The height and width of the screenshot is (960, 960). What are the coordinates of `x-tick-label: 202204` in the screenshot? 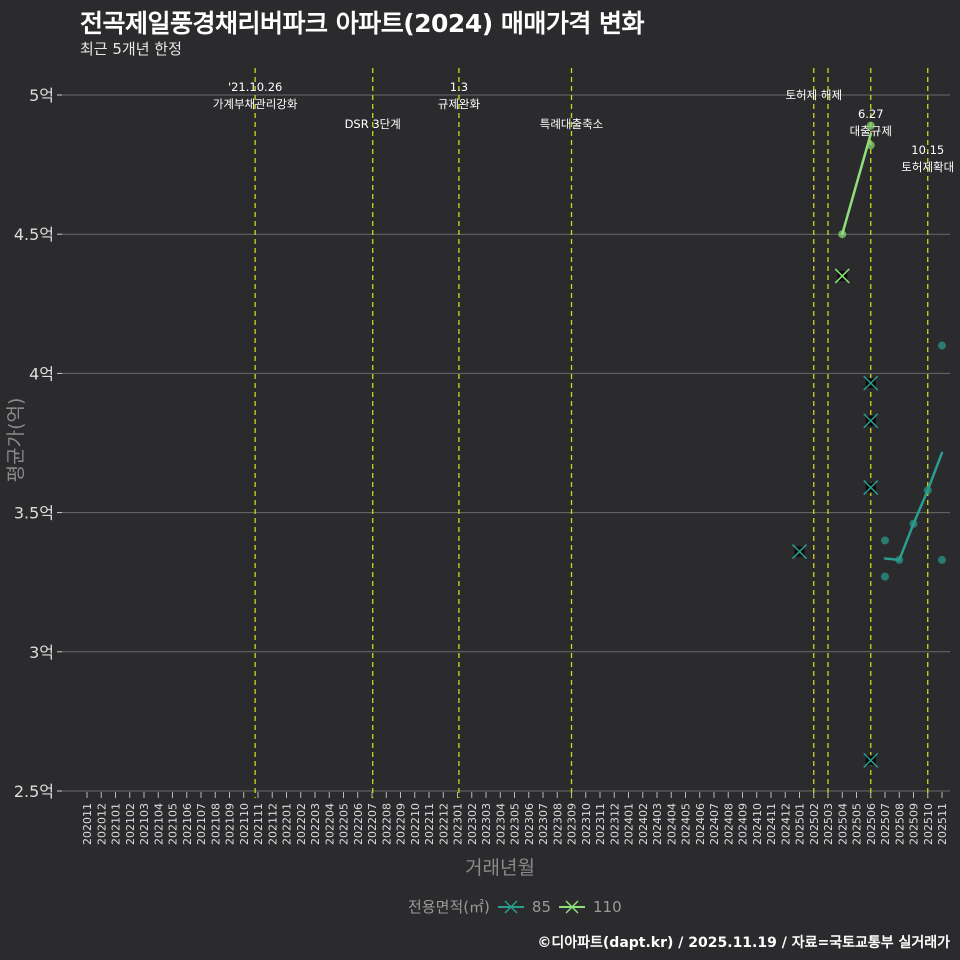 It's located at (329, 824).